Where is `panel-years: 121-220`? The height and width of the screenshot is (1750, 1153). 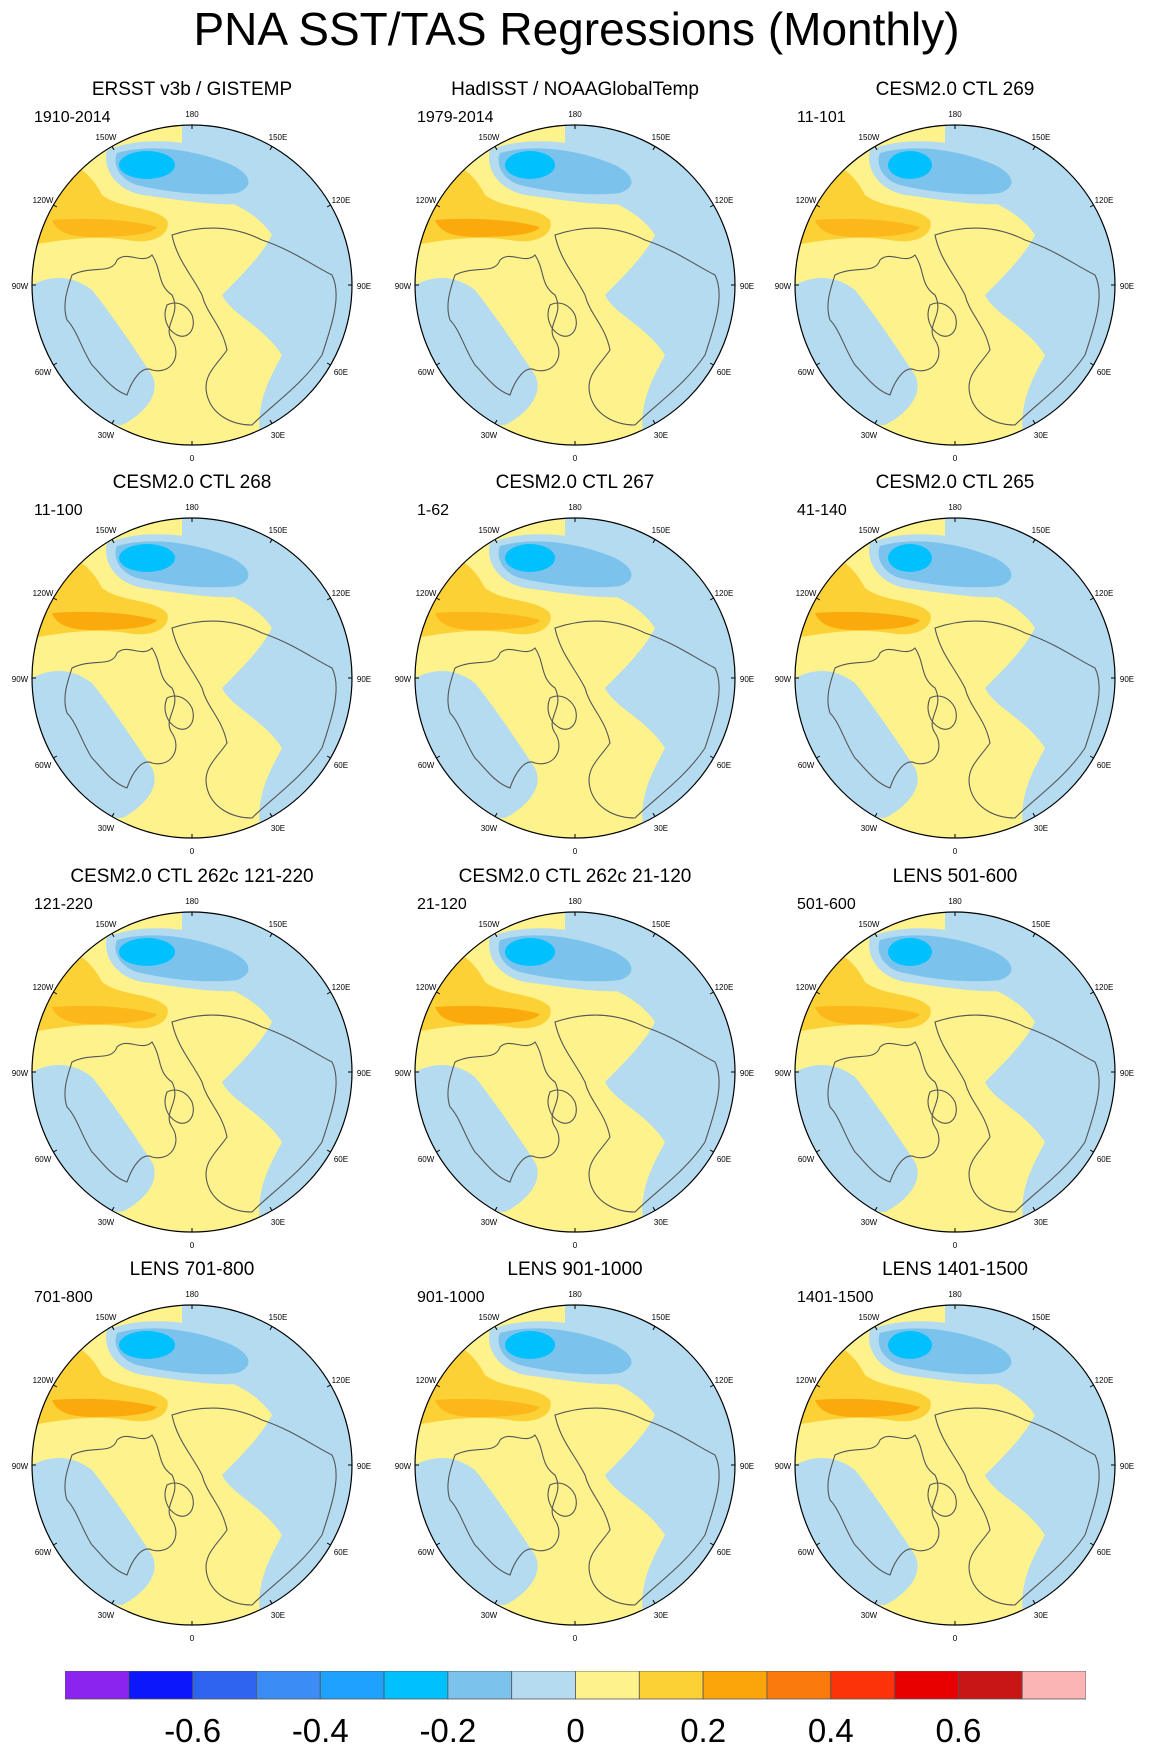 panel-years: 121-220 is located at coordinates (63, 904).